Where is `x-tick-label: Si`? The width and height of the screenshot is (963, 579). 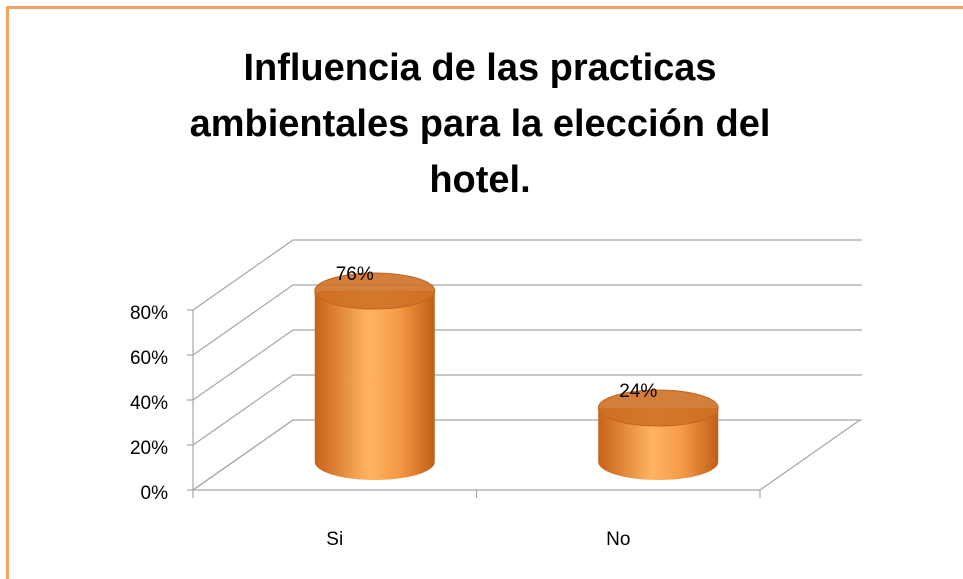 x-tick-label: Si is located at coordinates (334, 539).